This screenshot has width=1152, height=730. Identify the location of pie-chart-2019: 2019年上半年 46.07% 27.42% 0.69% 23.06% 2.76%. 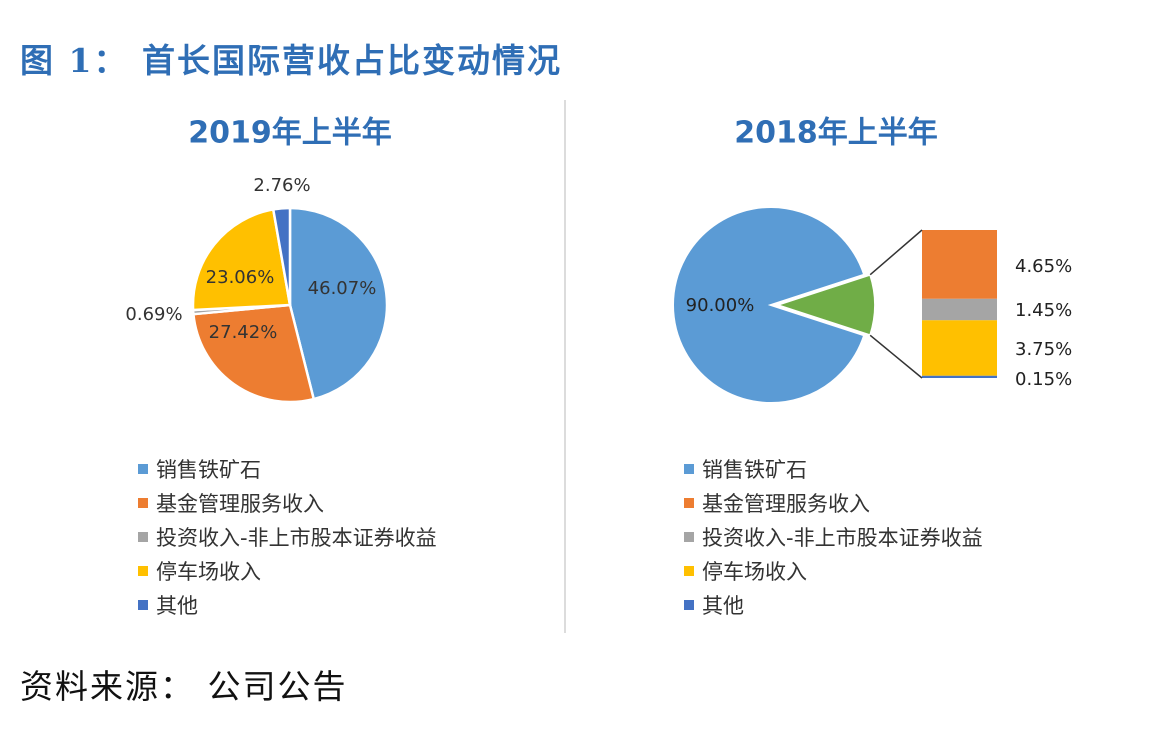
(258, 260).